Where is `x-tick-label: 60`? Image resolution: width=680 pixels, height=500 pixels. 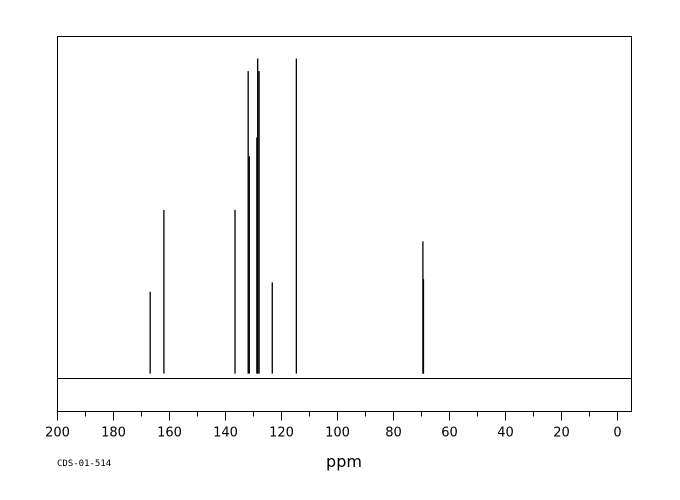
x-tick-label: 60 is located at coordinates (449, 433).